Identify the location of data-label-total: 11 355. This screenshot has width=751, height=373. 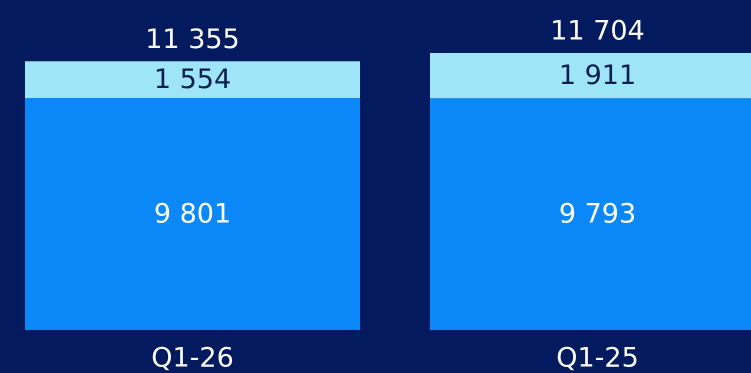
(192, 39).